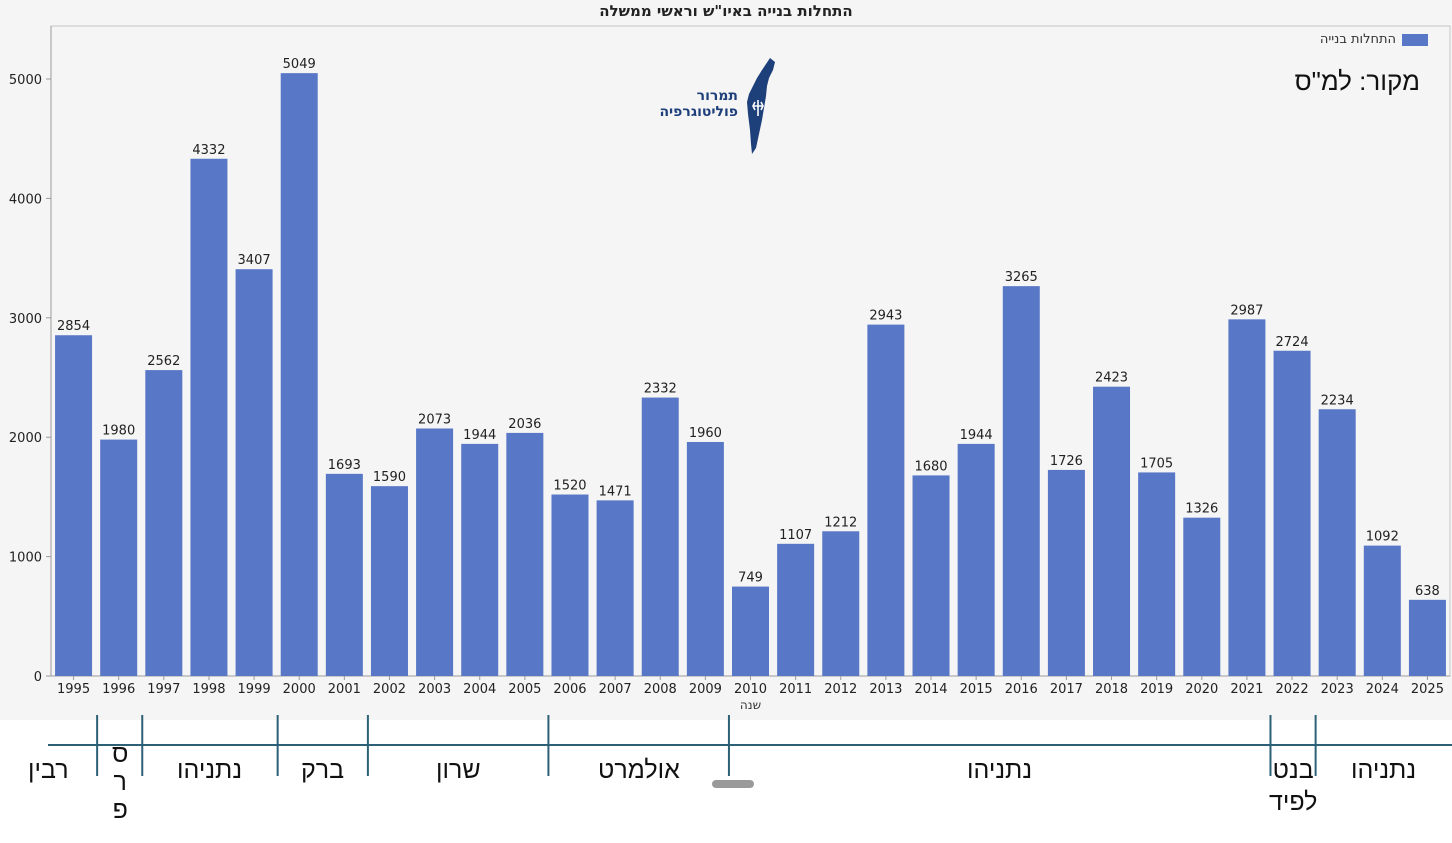 This screenshot has width=1452, height=843. What do you see at coordinates (930, 689) in the screenshot?
I see `x-tick-label: 2014` at bounding box center [930, 689].